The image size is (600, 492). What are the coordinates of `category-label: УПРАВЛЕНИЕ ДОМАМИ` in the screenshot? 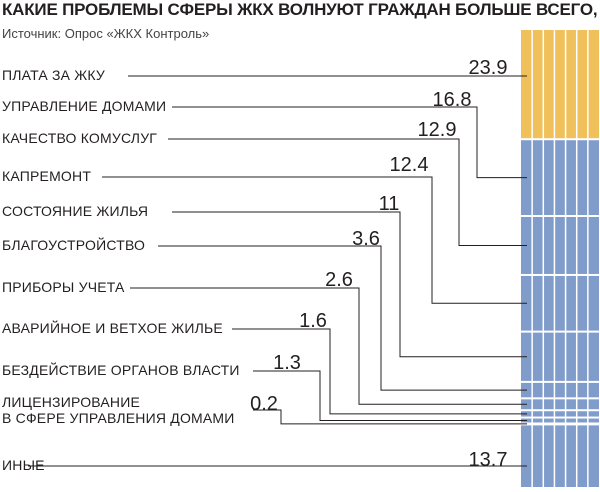 It's located at (84, 106).